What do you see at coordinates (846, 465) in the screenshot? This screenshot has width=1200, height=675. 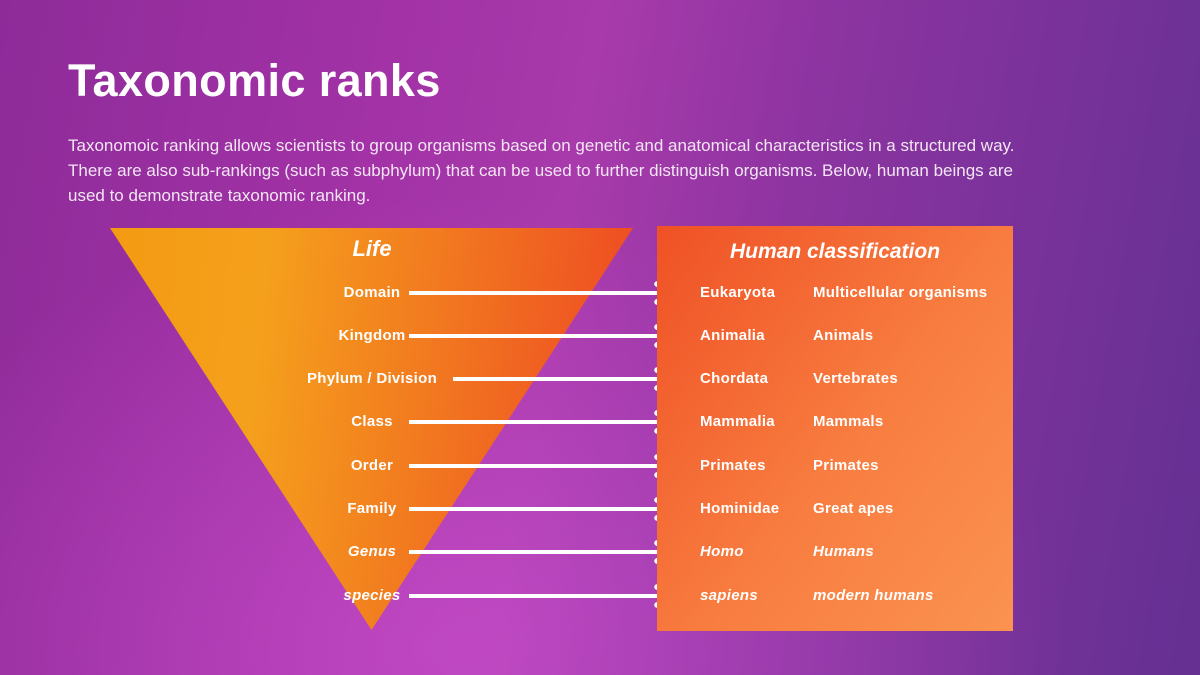 I see `common-name: Primates` at bounding box center [846, 465].